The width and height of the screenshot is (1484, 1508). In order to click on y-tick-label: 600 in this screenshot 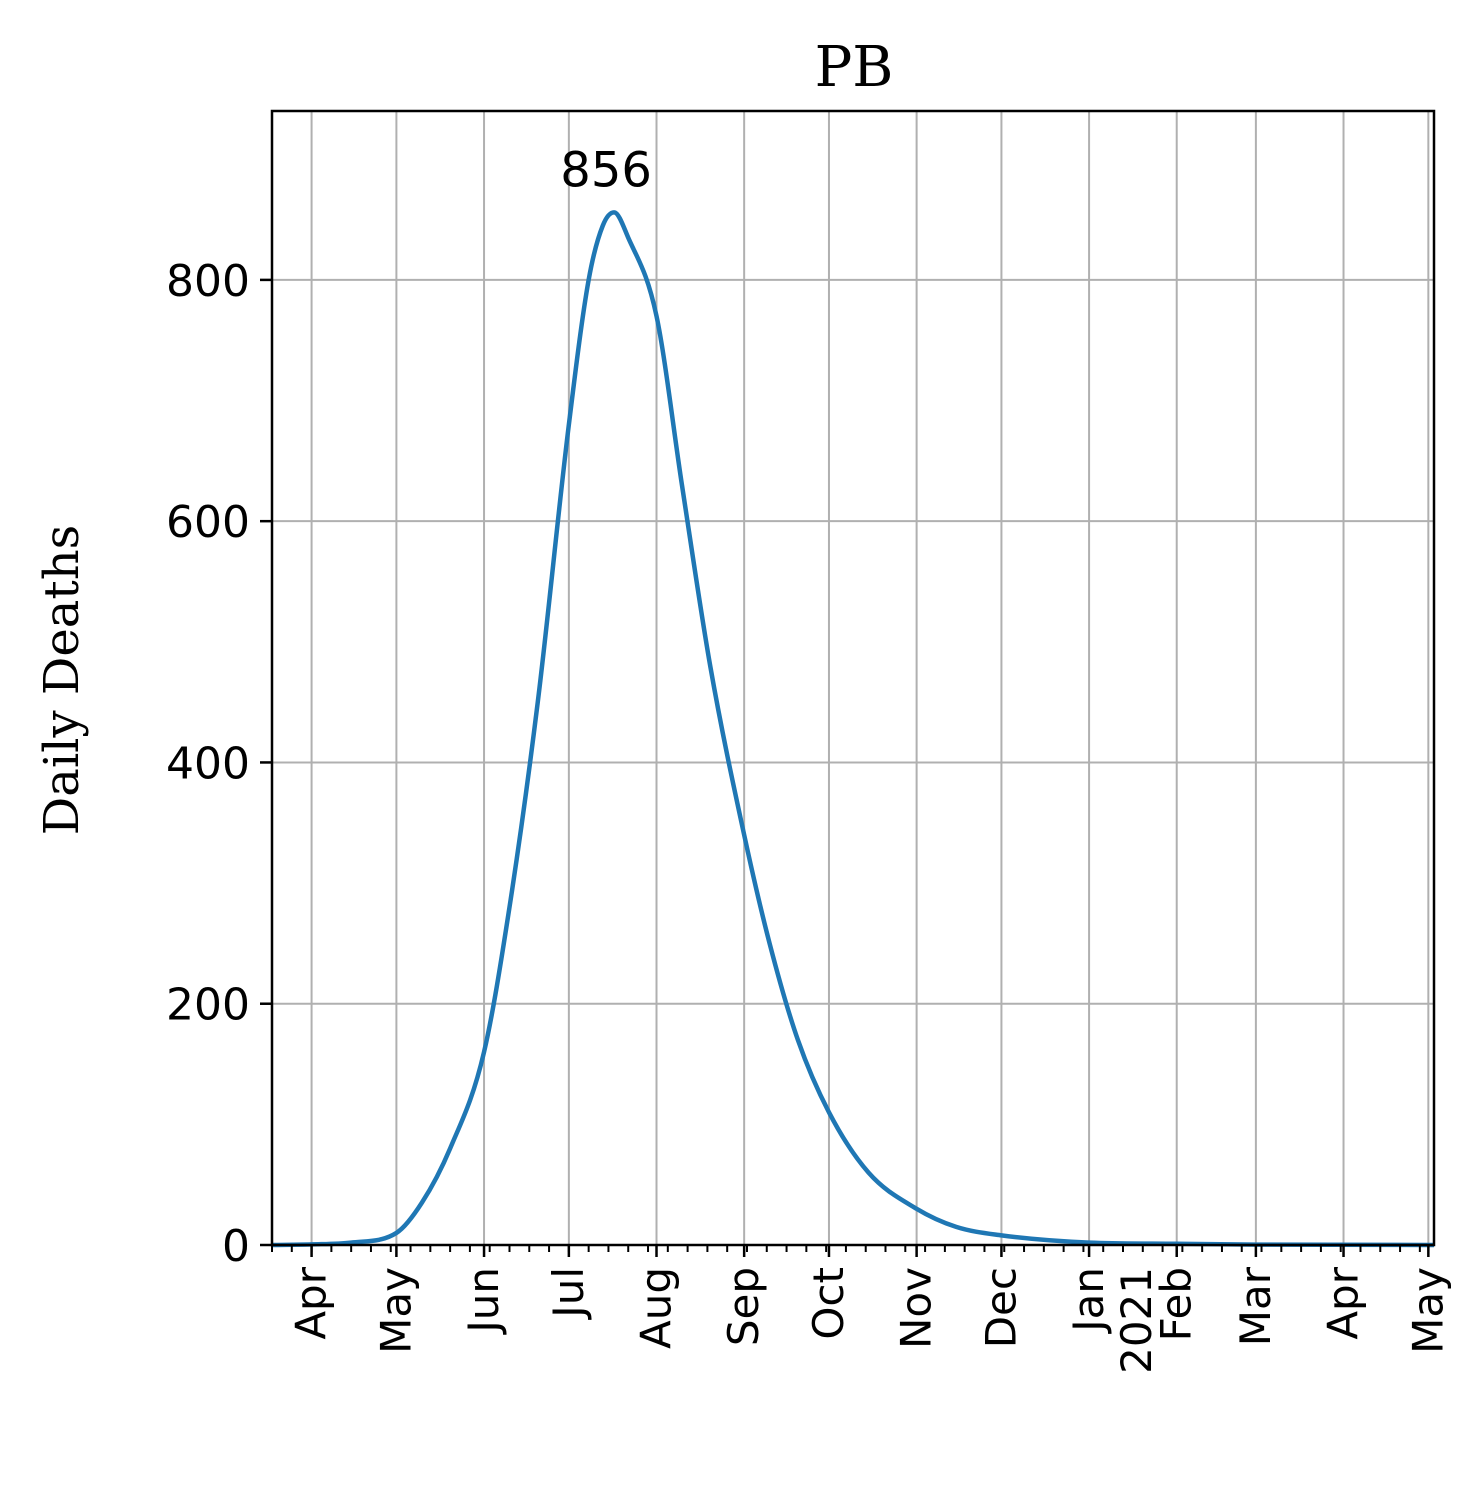, I will do `click(208, 522)`.